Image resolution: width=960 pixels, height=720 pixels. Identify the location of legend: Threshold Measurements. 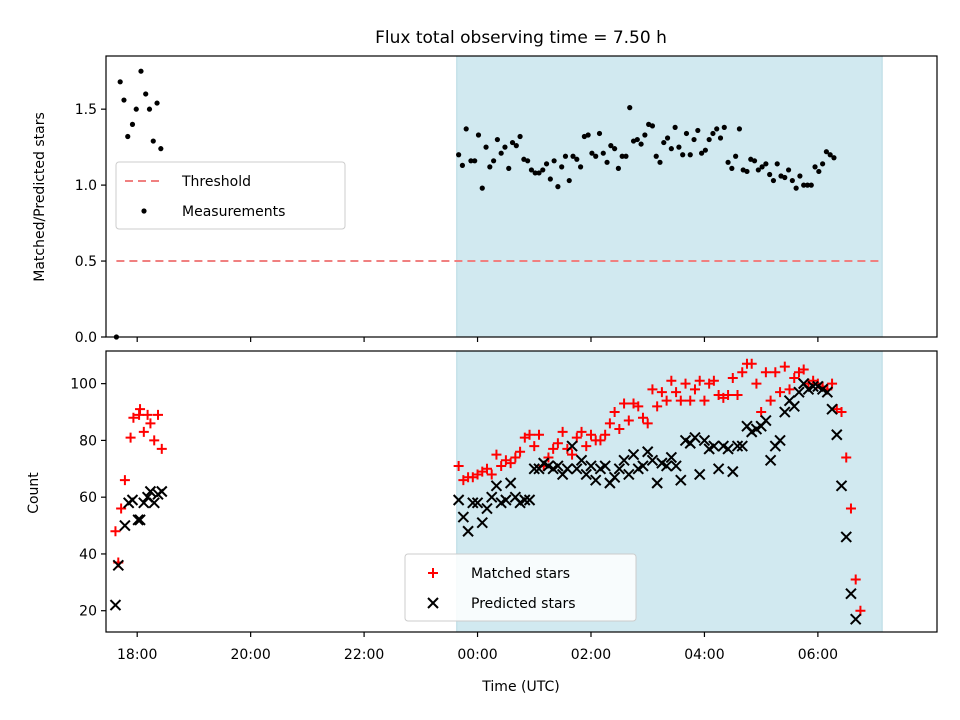
(230, 195).